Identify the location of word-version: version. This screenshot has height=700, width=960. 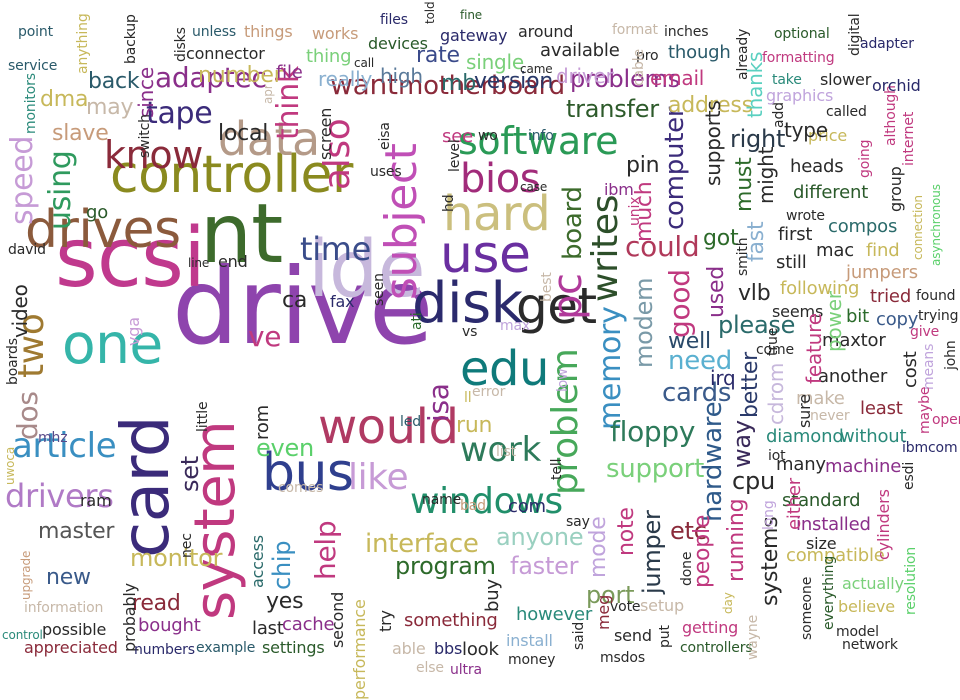
(514, 81).